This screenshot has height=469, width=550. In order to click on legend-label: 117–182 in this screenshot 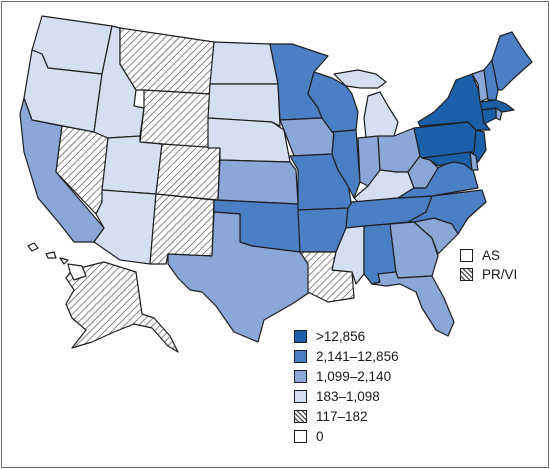, I will do `click(342, 416)`.